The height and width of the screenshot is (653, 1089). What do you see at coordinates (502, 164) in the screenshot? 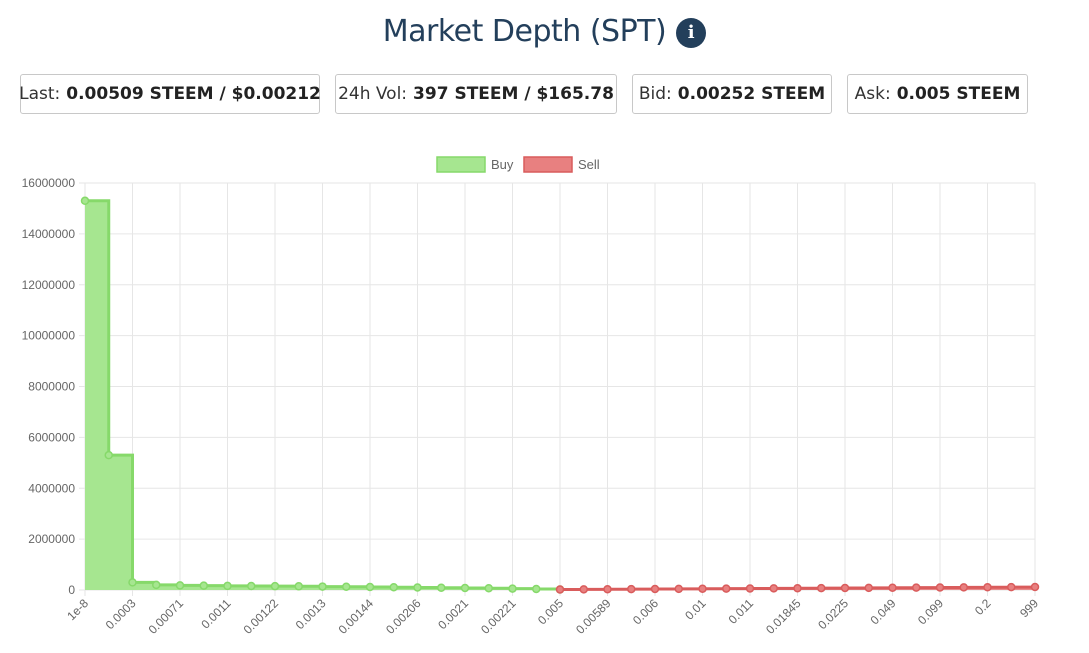
I see `buy-legend-label: Buy` at bounding box center [502, 164].